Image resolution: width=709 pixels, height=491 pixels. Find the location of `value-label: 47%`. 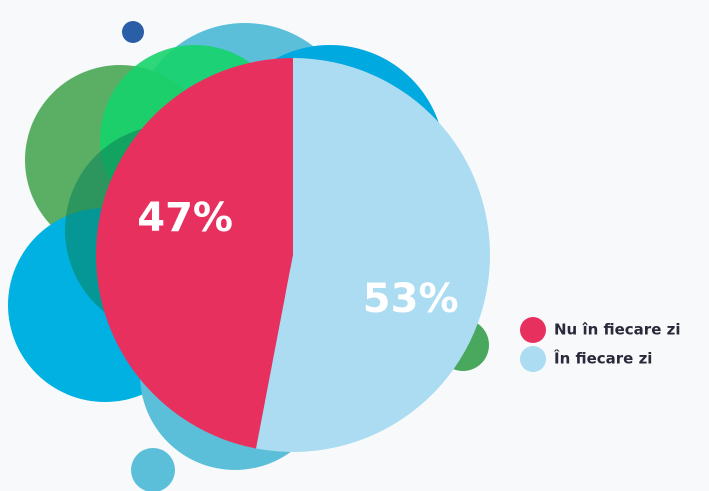

value-label: 47% is located at coordinates (185, 218).